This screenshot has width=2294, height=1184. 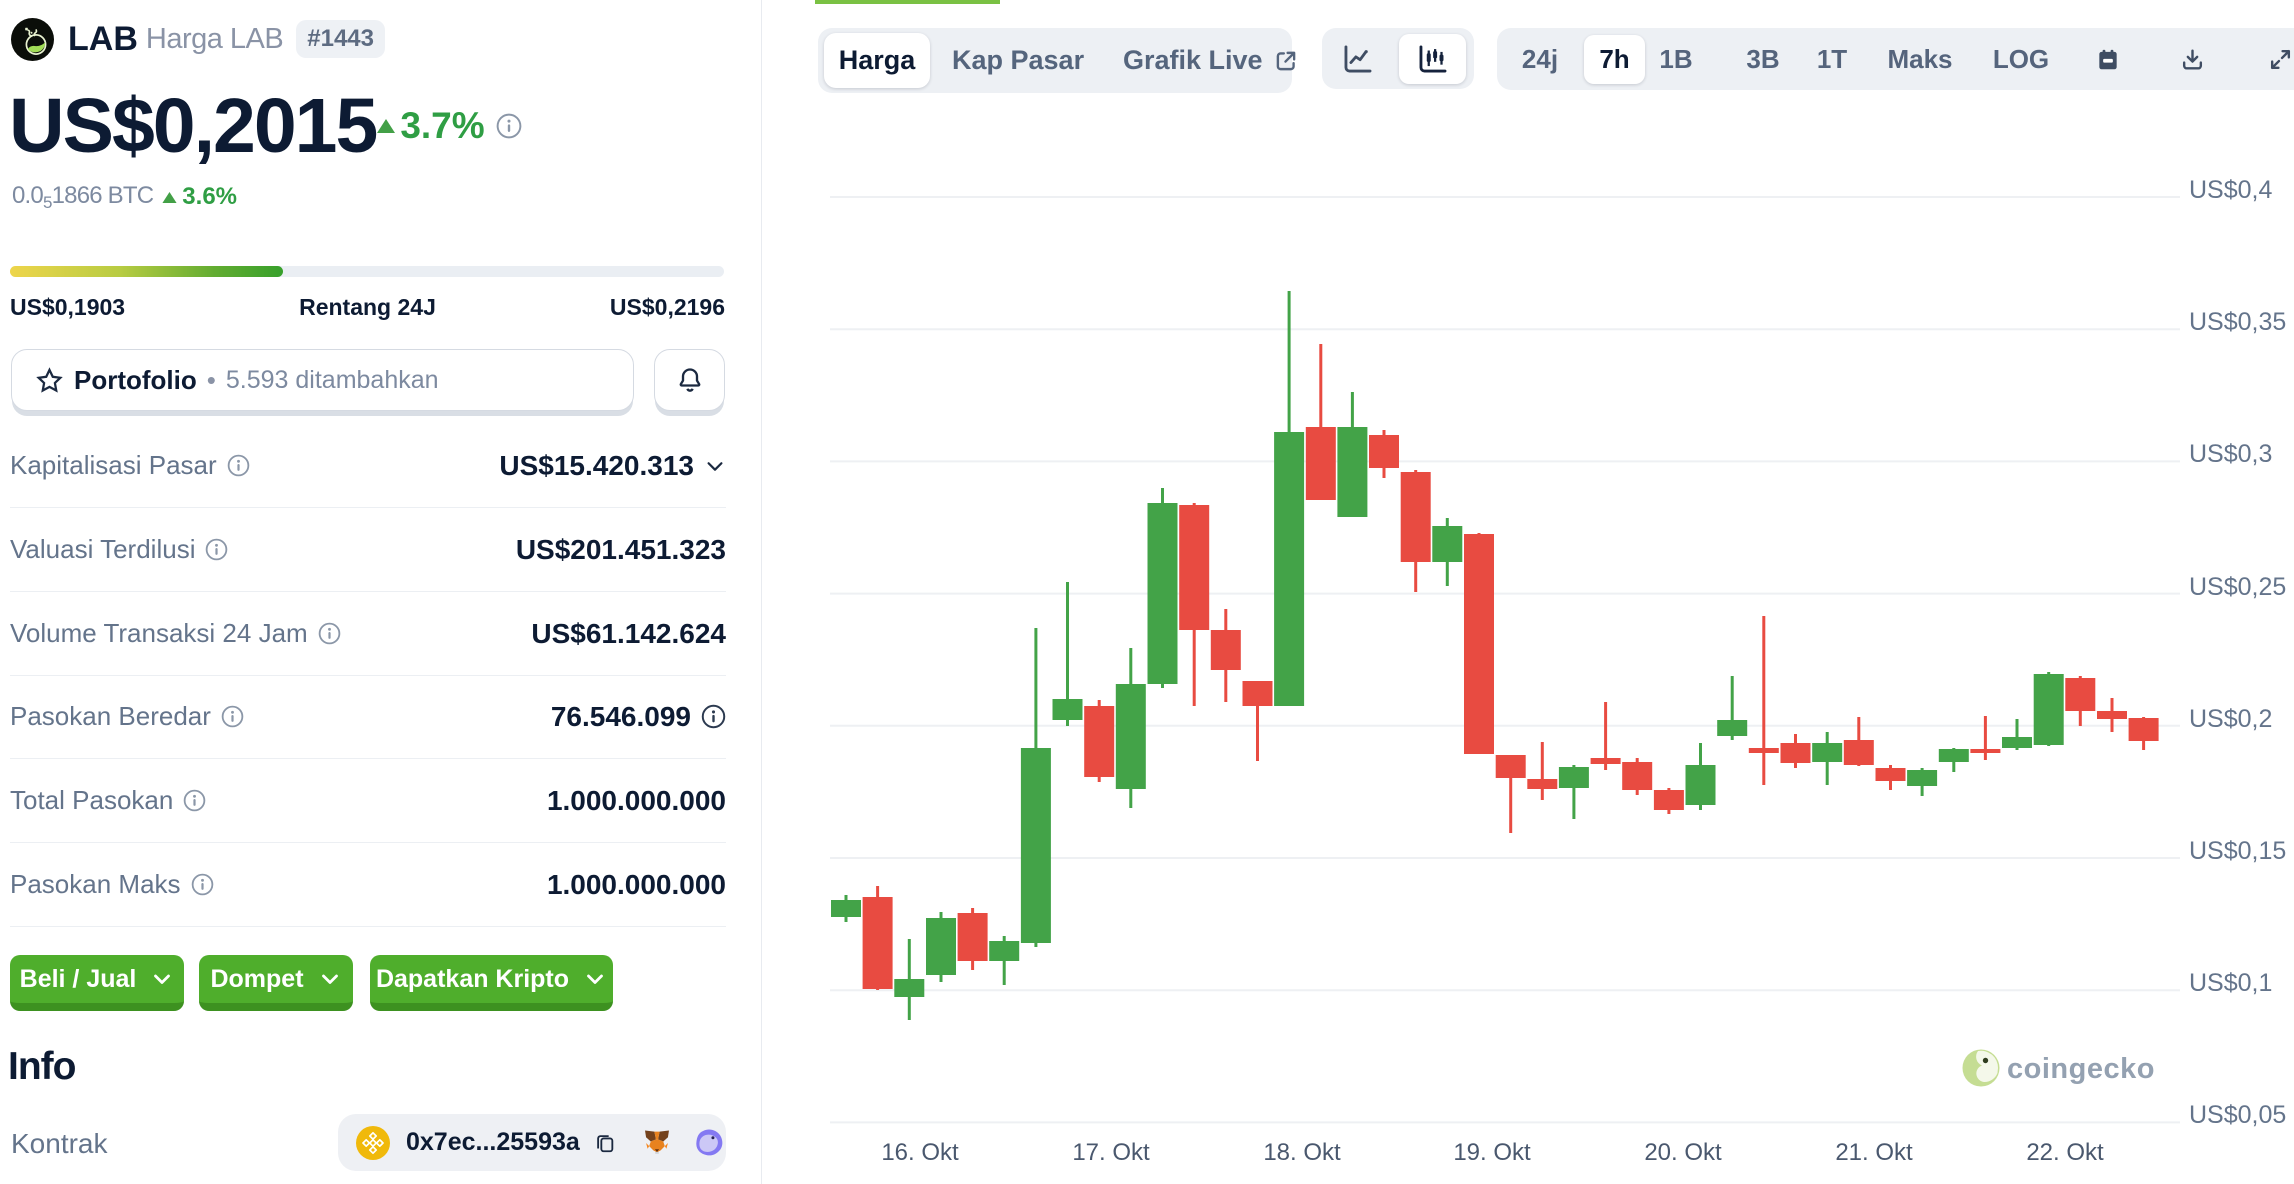 I want to click on svg-text: US$0,3, so click(x=2230, y=454).